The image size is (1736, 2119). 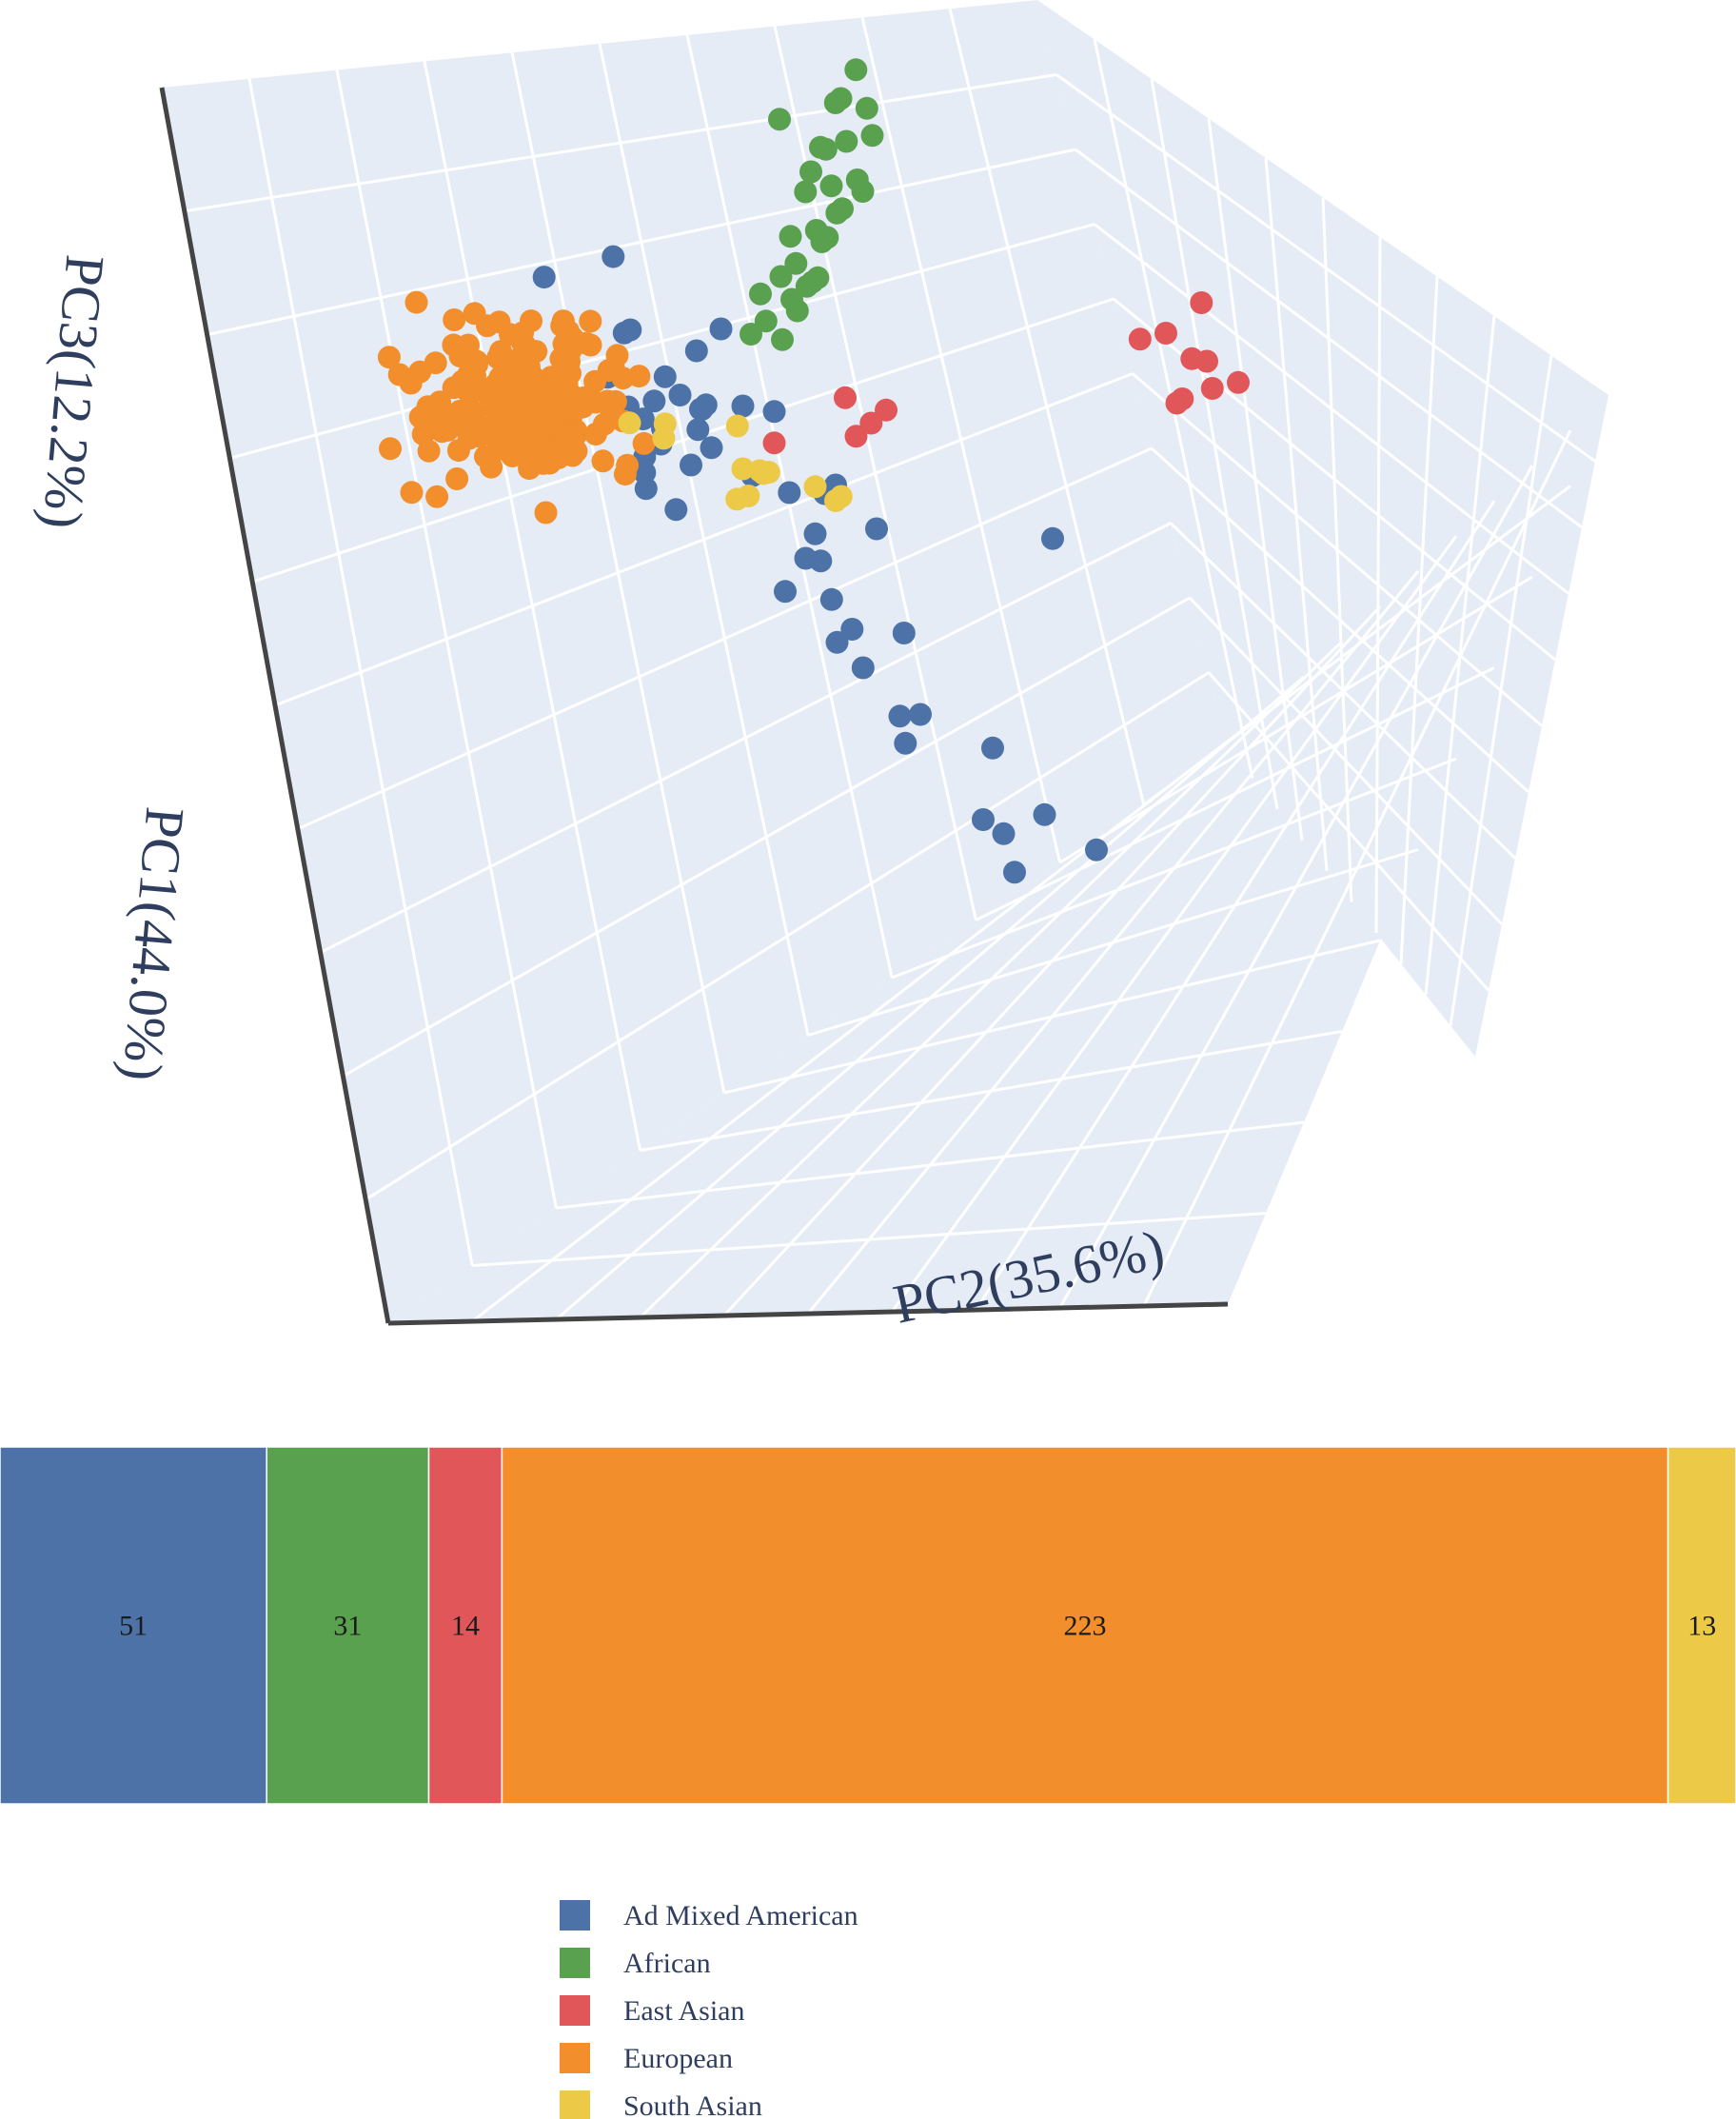 I want to click on bar-segment-south-asian, so click(x=1701, y=1626).